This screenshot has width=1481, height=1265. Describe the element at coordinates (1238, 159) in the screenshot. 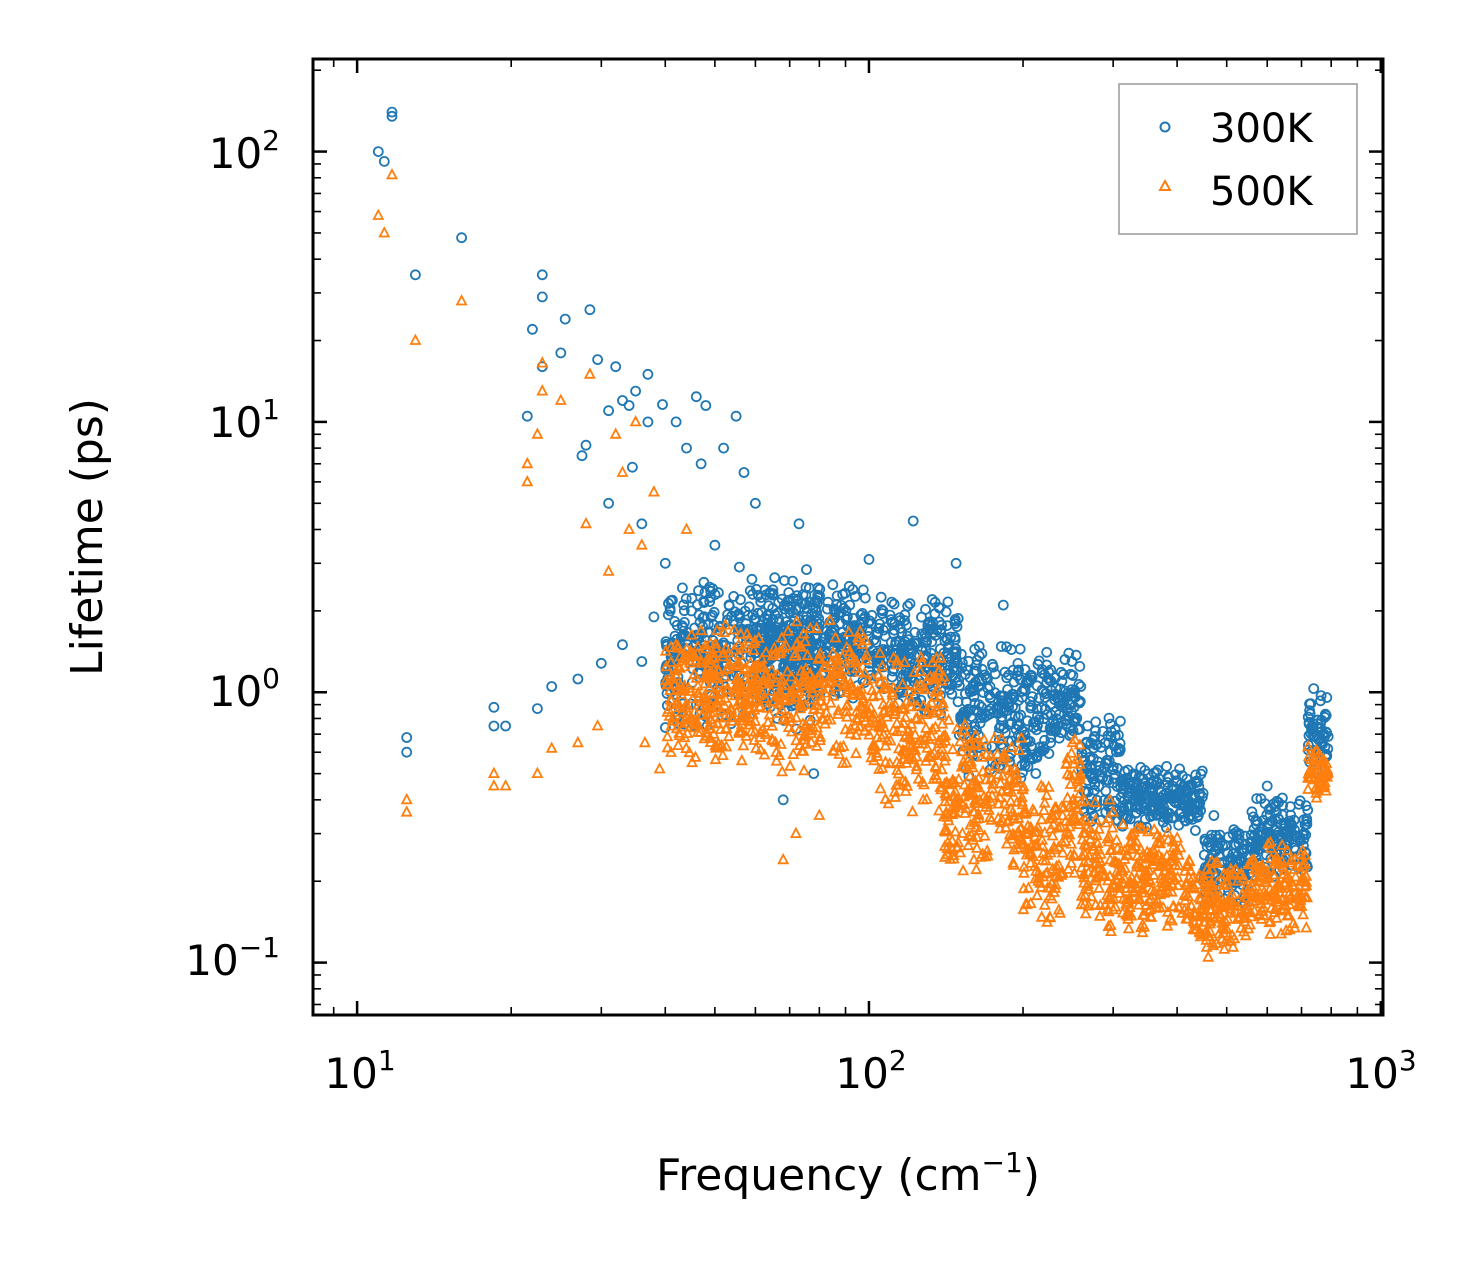

I see `legend-box` at that location.